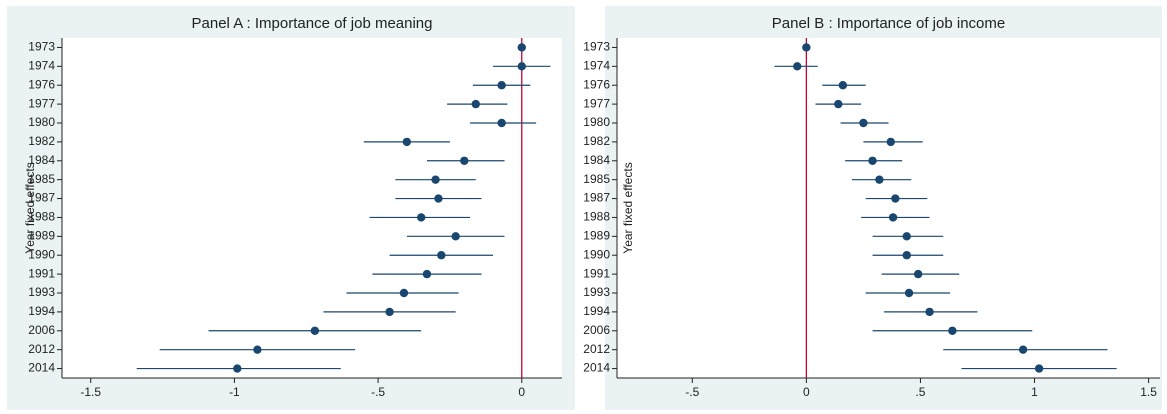  Describe the element at coordinates (920, 392) in the screenshot. I see `x-tick-label: .5` at that location.